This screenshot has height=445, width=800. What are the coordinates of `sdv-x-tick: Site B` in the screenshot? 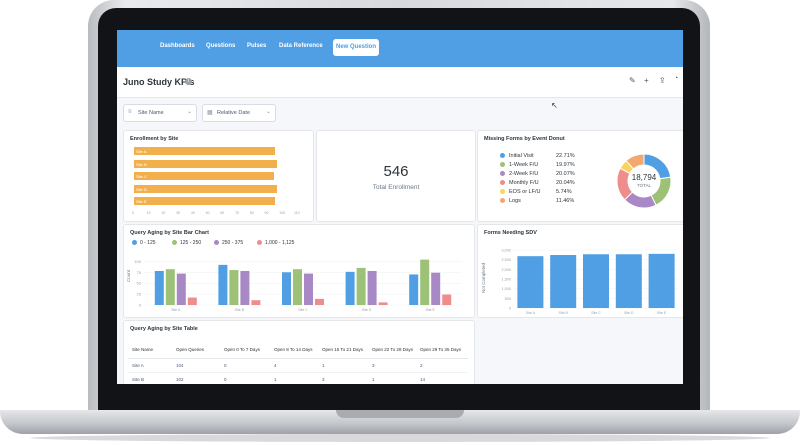 It's located at (564, 313).